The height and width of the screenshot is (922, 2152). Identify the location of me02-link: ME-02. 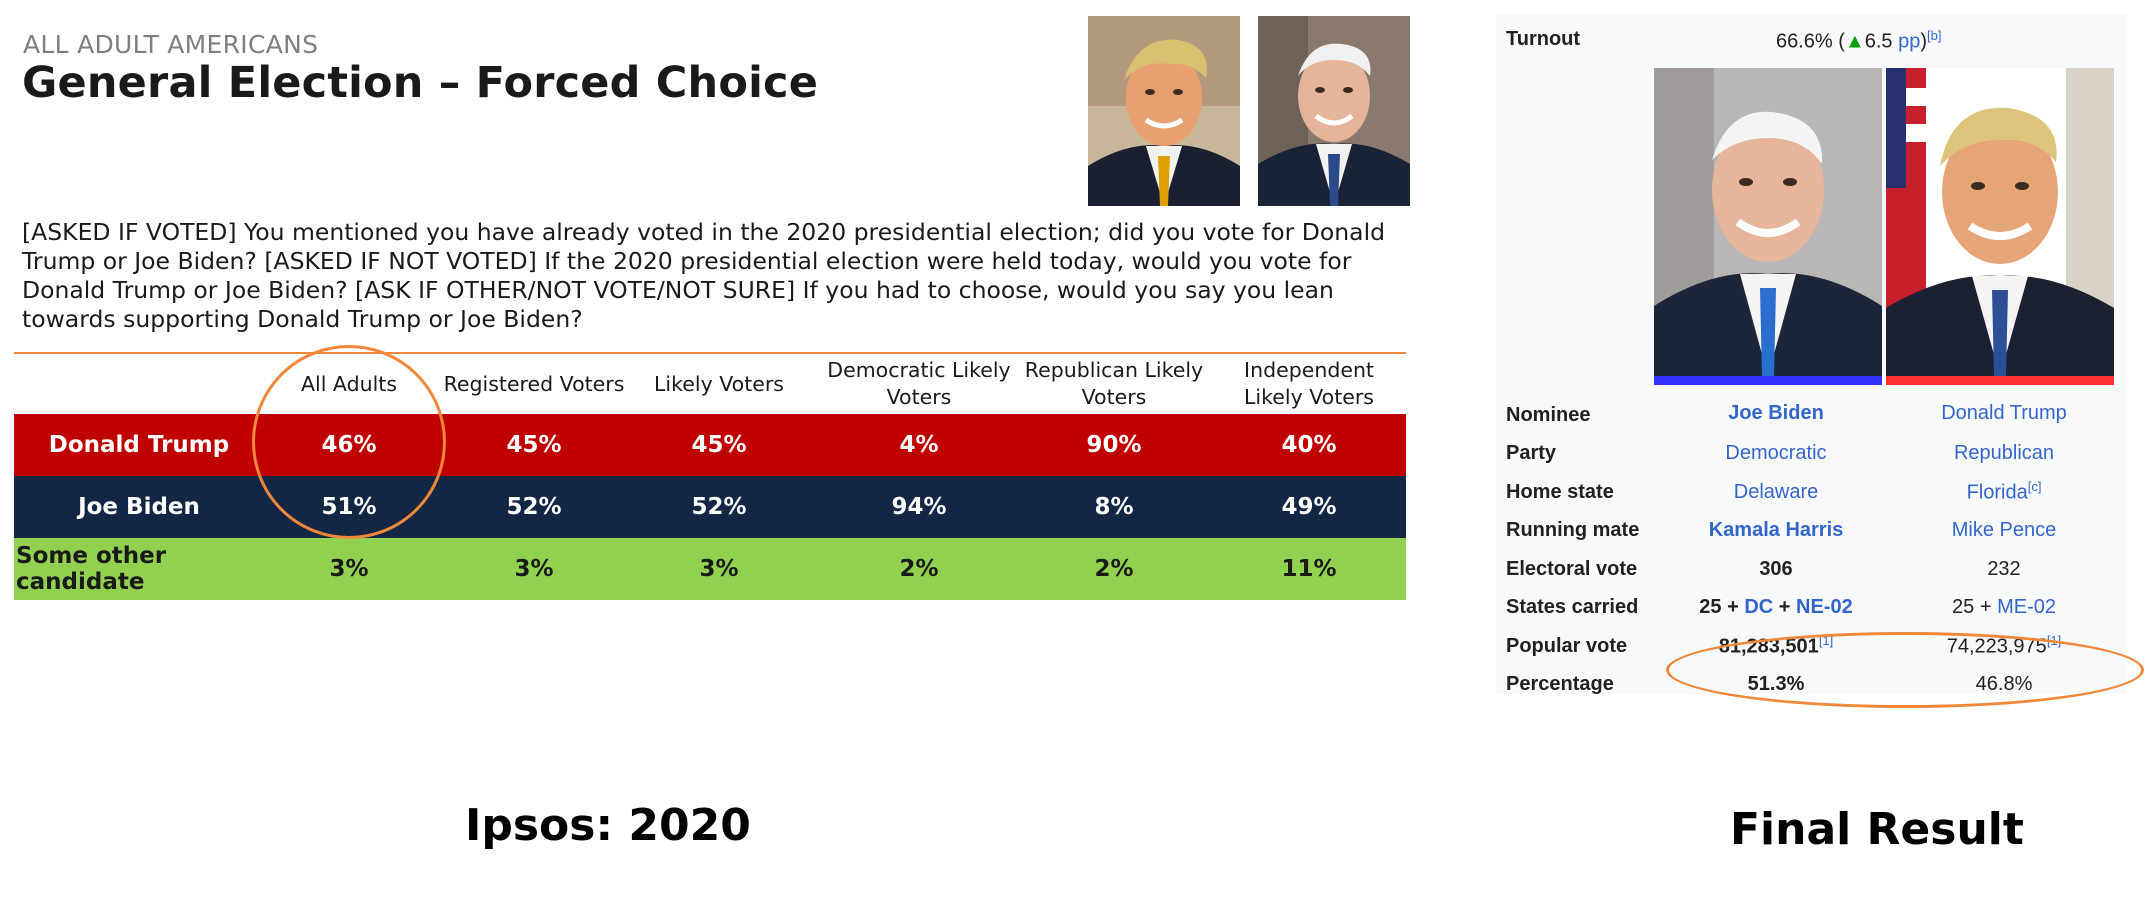
(2026, 607).